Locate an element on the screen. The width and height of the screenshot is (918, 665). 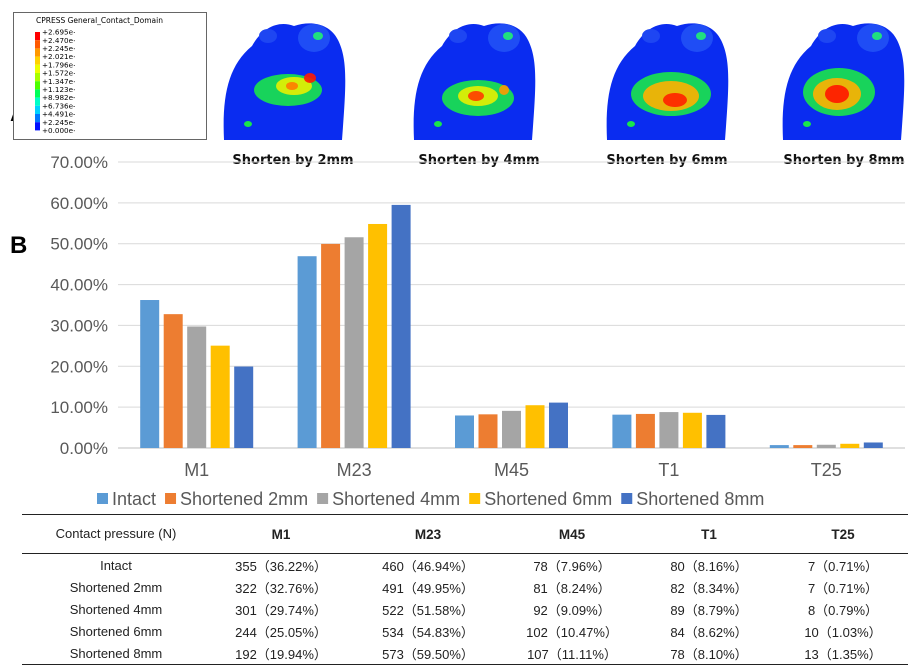
table-cell: 92（9.09%） is located at coordinates (572, 610).